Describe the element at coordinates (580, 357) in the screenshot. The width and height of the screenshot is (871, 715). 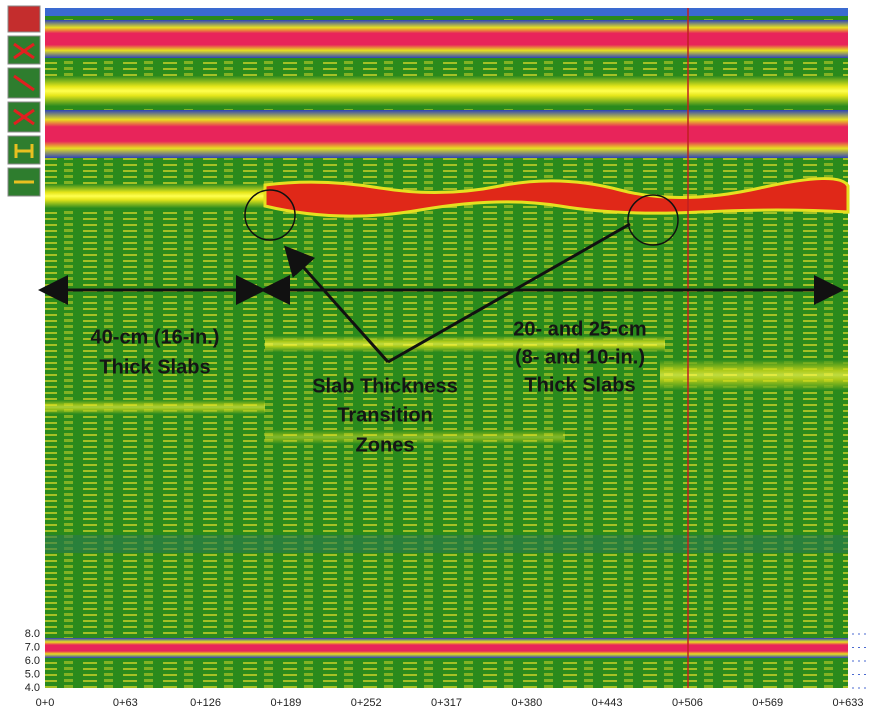
I see `annotation-text: (8- and 10-in.)` at that location.